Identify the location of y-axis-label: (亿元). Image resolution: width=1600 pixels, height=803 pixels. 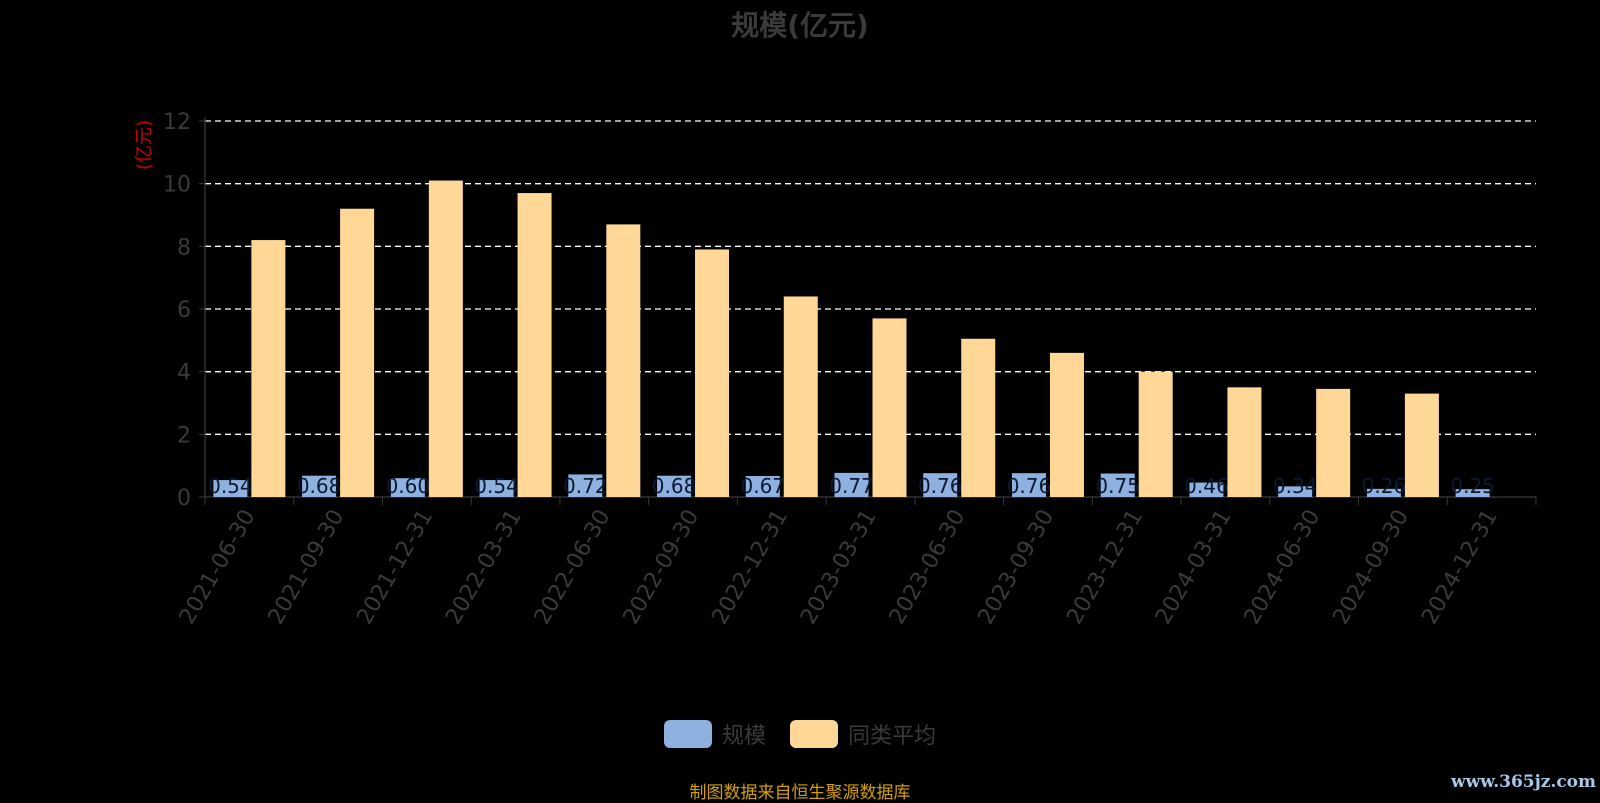
(144, 145).